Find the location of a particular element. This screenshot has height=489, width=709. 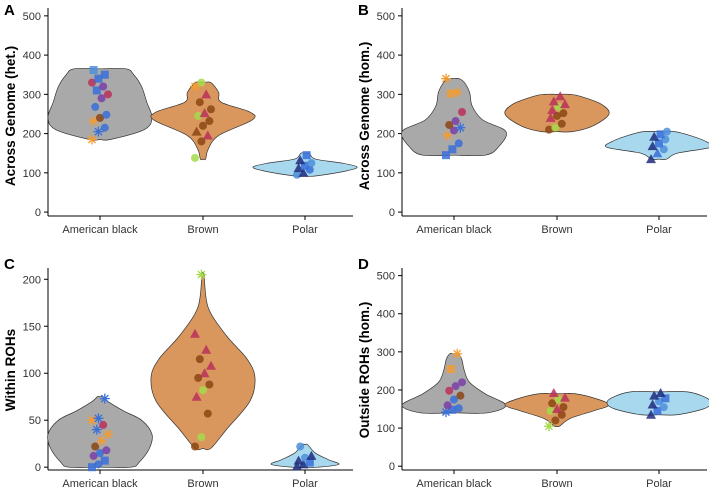

panel-label: C is located at coordinates (9, 264).